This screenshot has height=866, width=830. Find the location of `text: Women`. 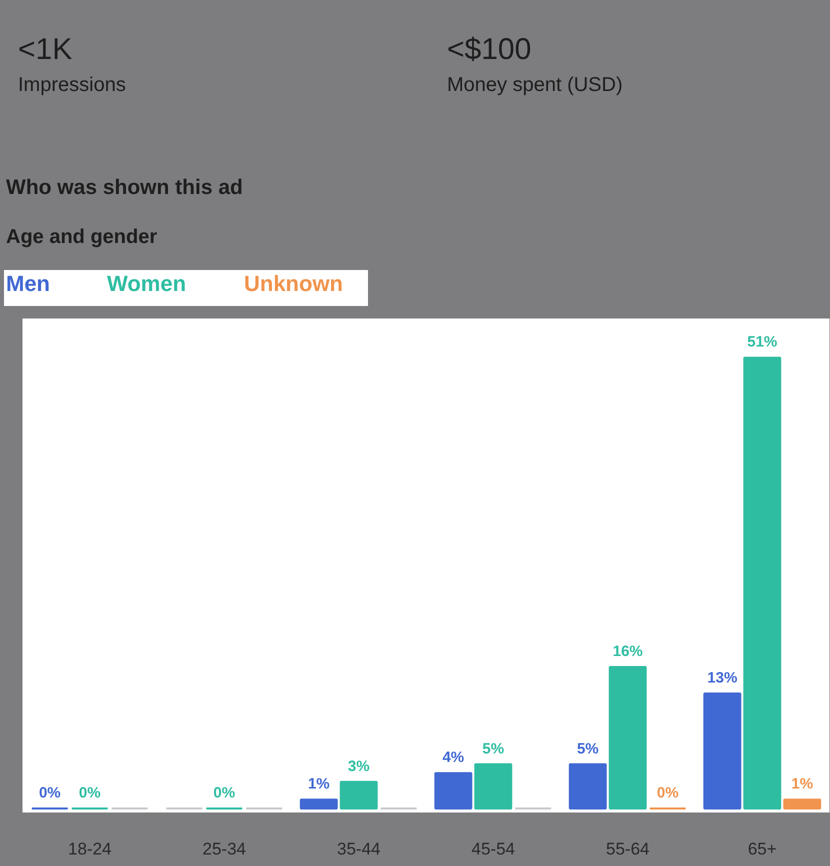

text: Women is located at coordinates (146, 284).